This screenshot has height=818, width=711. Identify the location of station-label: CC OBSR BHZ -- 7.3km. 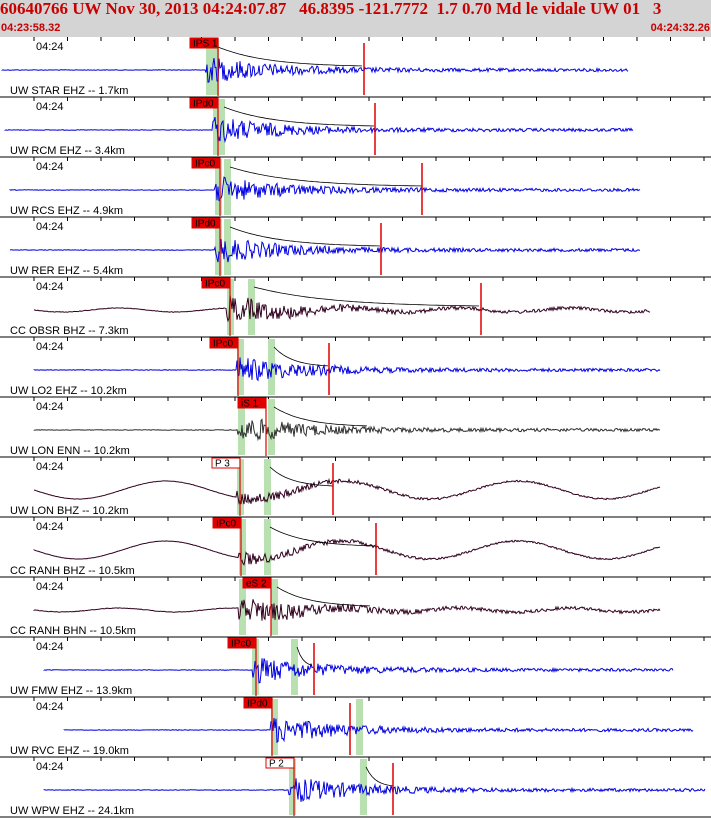
(69, 331).